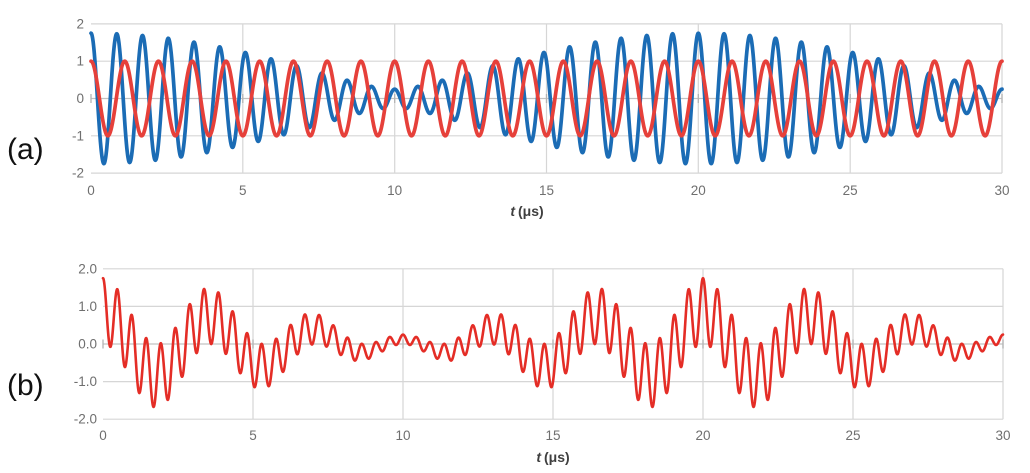 The image size is (1030, 473). I want to click on x-tick-label-b: 10, so click(402, 435).